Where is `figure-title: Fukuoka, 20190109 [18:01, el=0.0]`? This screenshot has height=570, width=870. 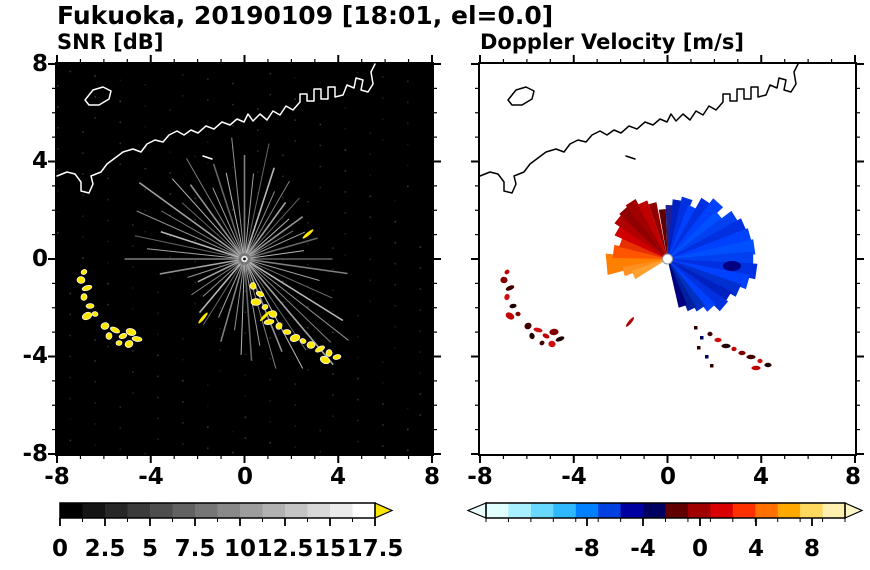 figure-title: Fukuoka, 20190109 [18:01, el=0.0] is located at coordinates (305, 15).